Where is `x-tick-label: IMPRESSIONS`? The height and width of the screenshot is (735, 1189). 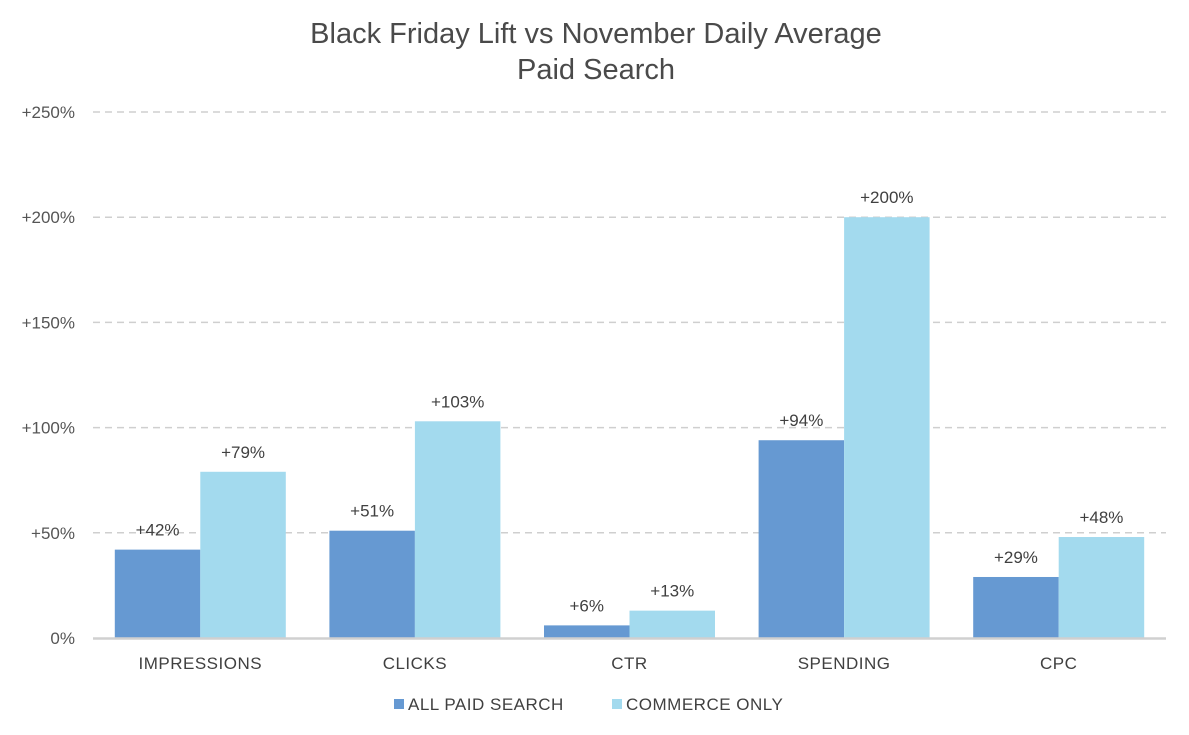 x-tick-label: IMPRESSIONS is located at coordinates (201, 663).